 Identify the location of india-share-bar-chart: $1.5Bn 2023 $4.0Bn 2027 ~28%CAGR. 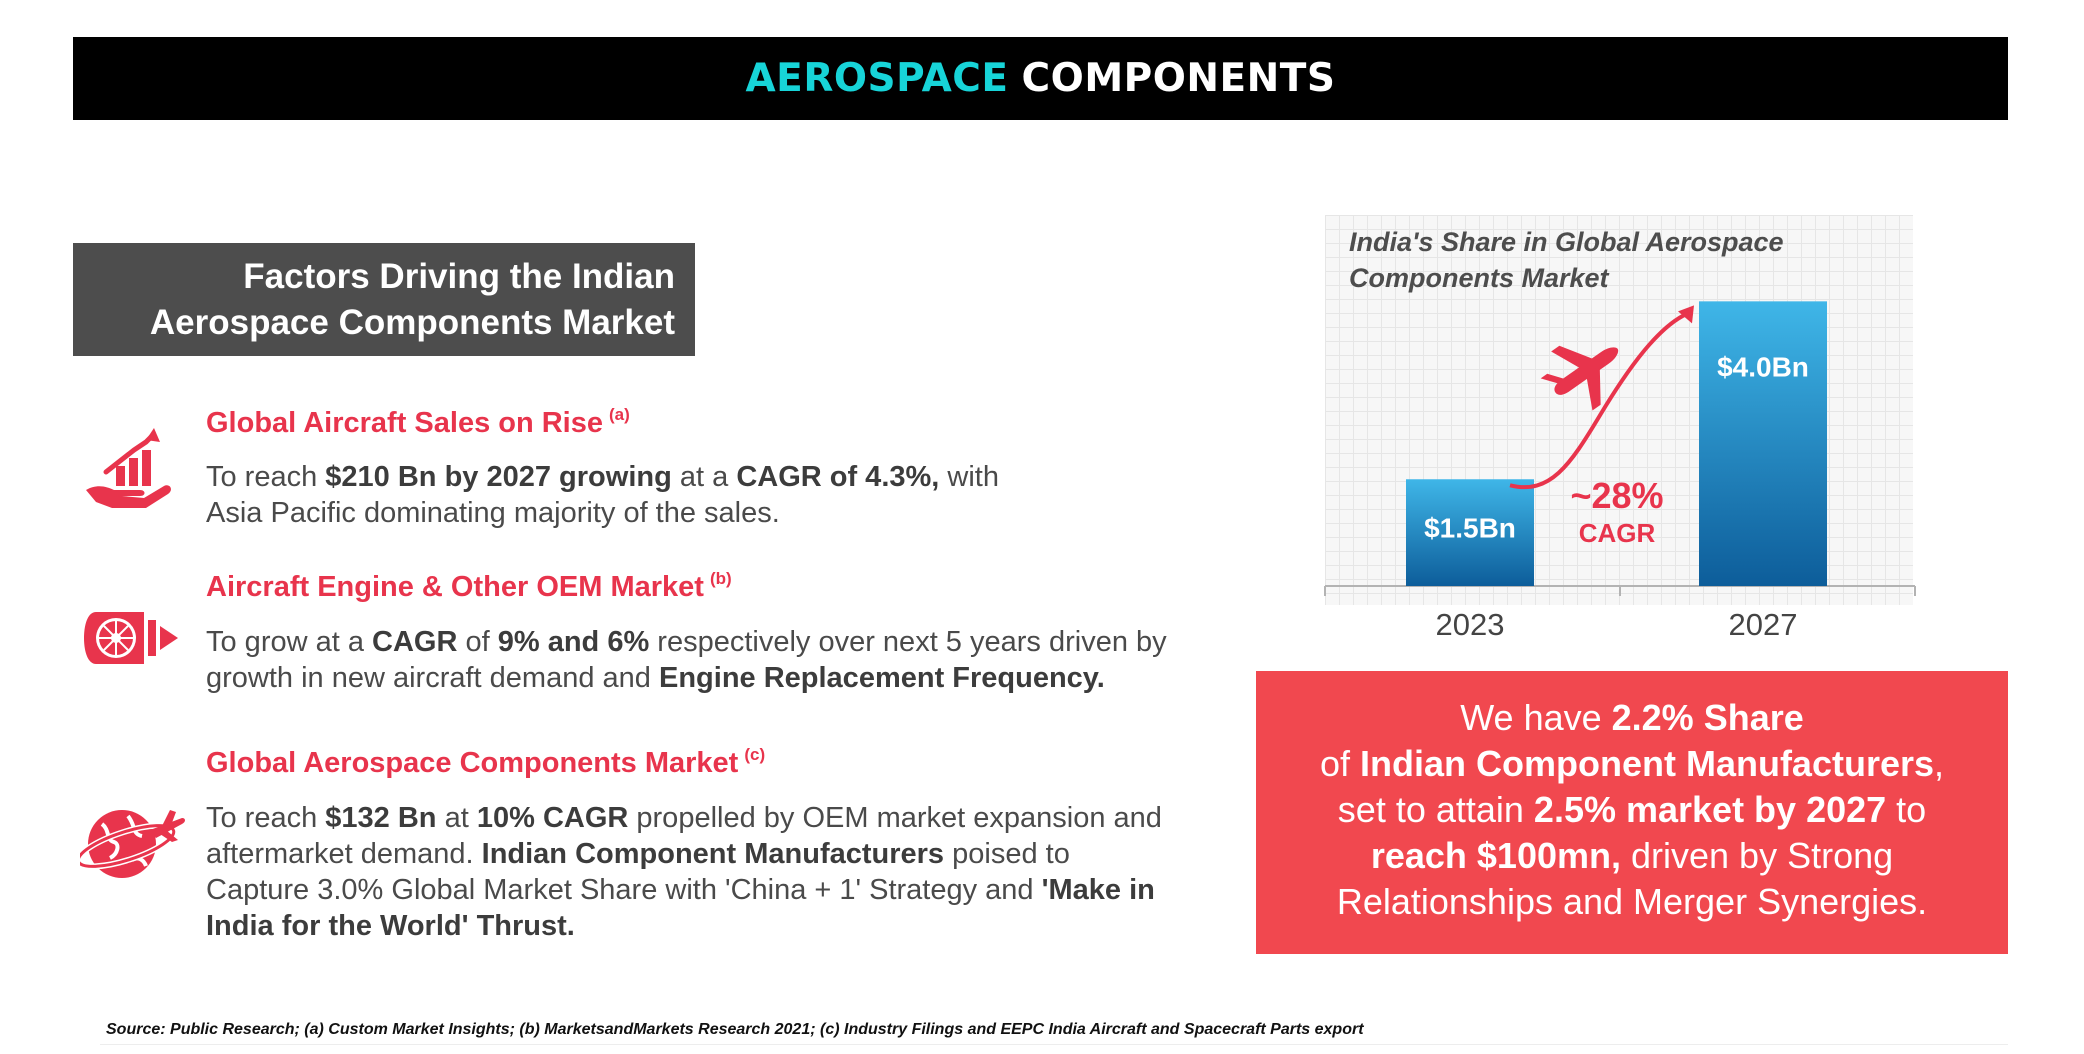
(1620, 471).